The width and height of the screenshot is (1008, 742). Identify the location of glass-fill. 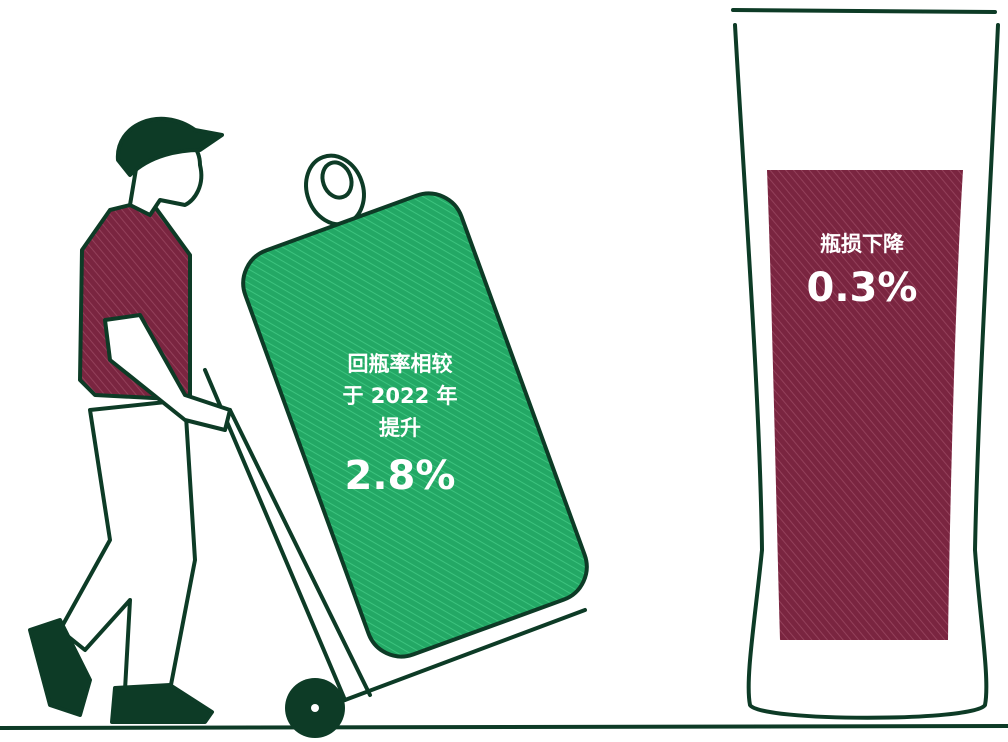
(865, 405).